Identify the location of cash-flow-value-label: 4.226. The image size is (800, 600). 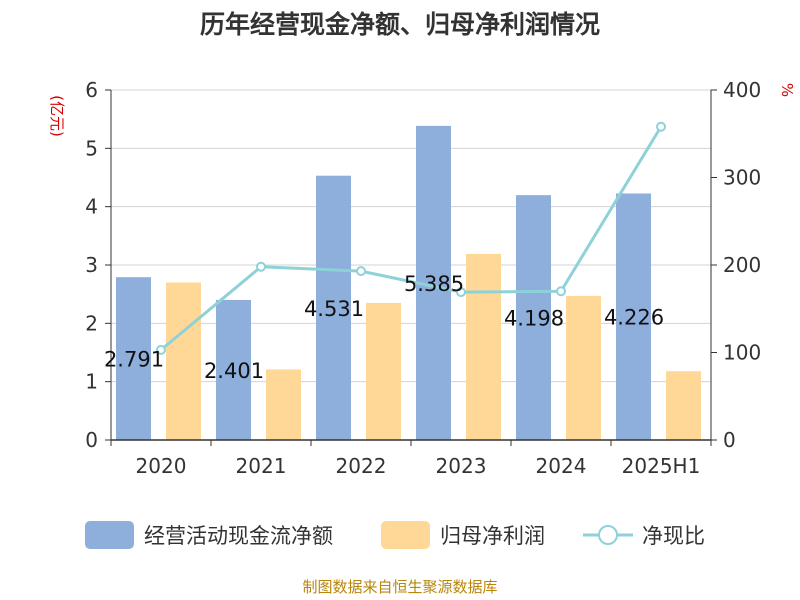
(634, 318).